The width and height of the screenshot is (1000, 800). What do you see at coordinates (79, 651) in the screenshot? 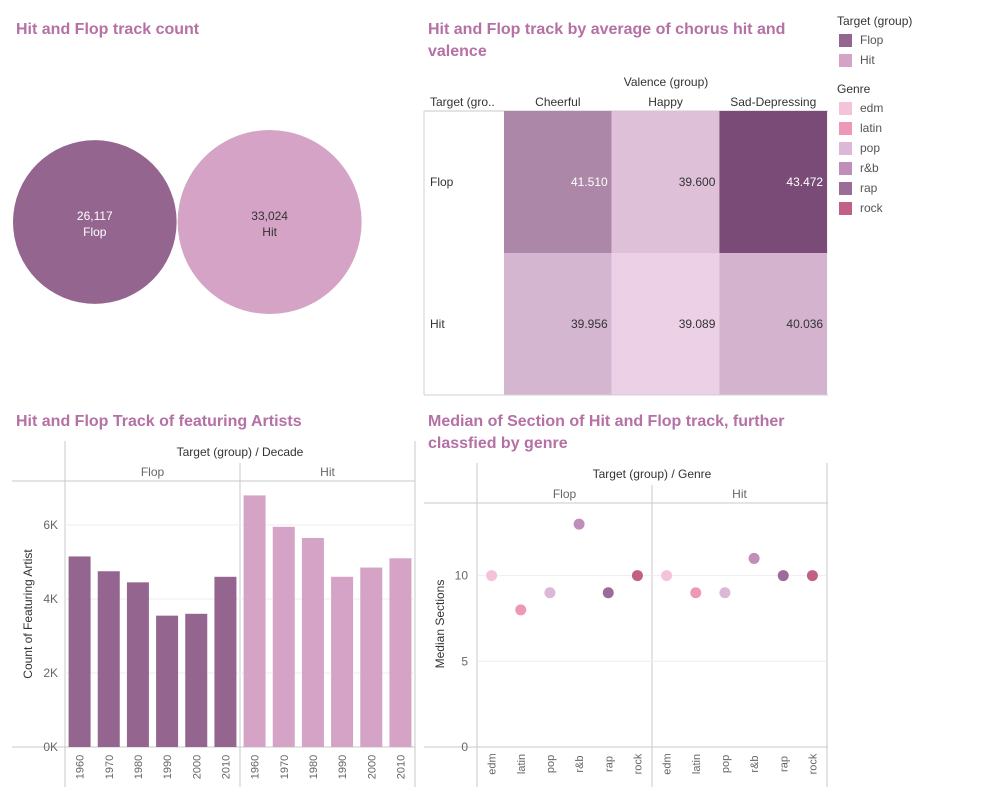
I see `bar-flop-1960` at bounding box center [79, 651].